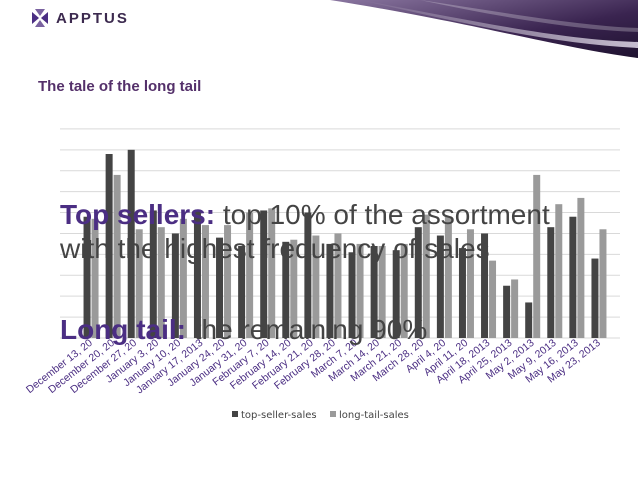  I want to click on long-tail-label: Long tail:, so click(123, 329).